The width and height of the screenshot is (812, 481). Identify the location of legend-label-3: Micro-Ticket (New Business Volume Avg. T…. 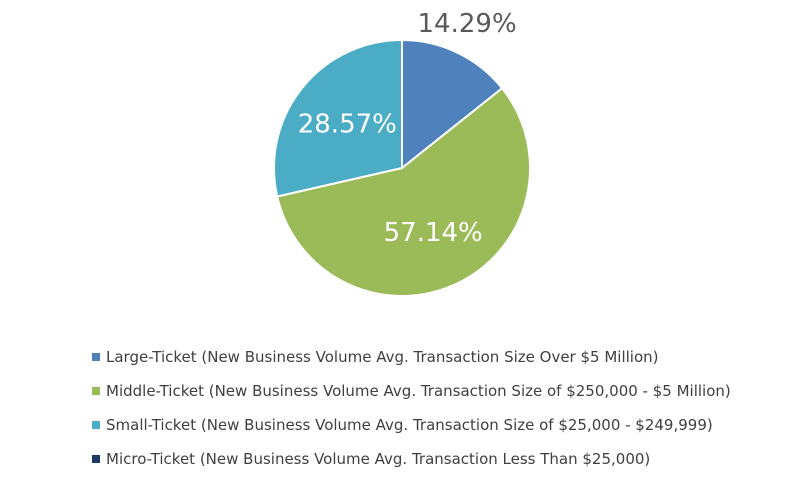
(378, 459).